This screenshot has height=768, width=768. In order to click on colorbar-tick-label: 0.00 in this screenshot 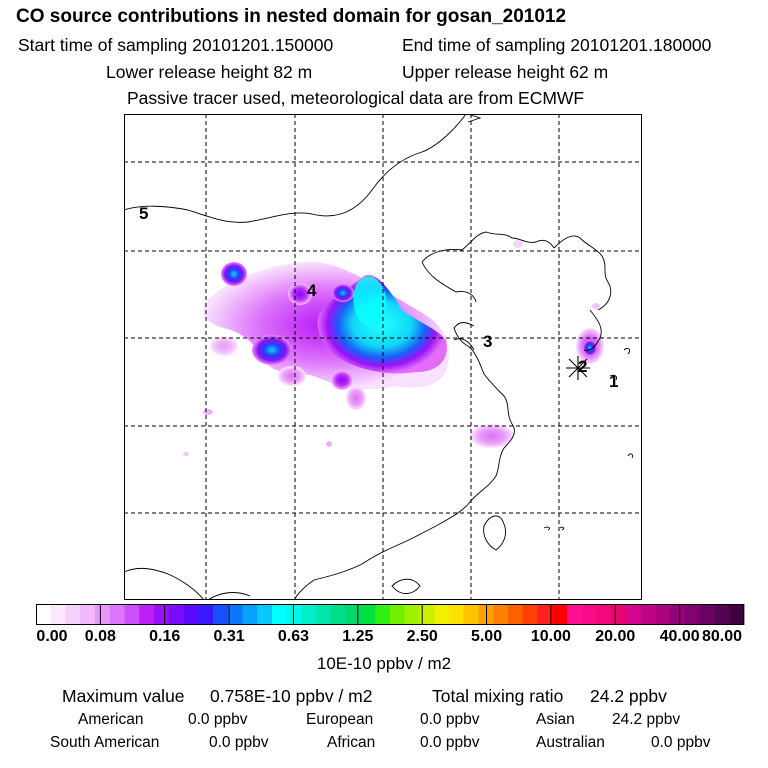, I will do `click(52, 636)`.